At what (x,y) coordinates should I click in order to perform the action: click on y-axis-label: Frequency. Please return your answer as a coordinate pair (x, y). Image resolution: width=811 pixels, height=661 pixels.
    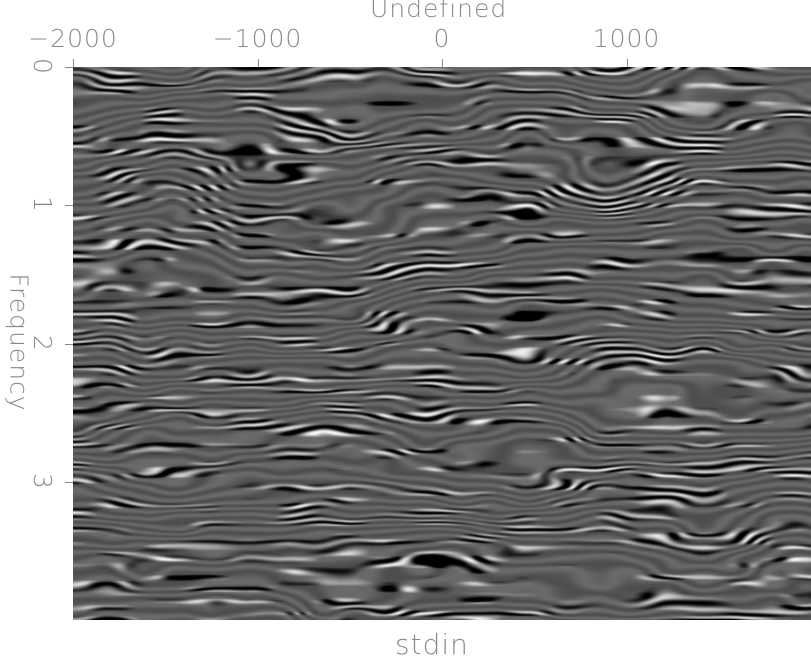
    Looking at the image, I should click on (19, 342).